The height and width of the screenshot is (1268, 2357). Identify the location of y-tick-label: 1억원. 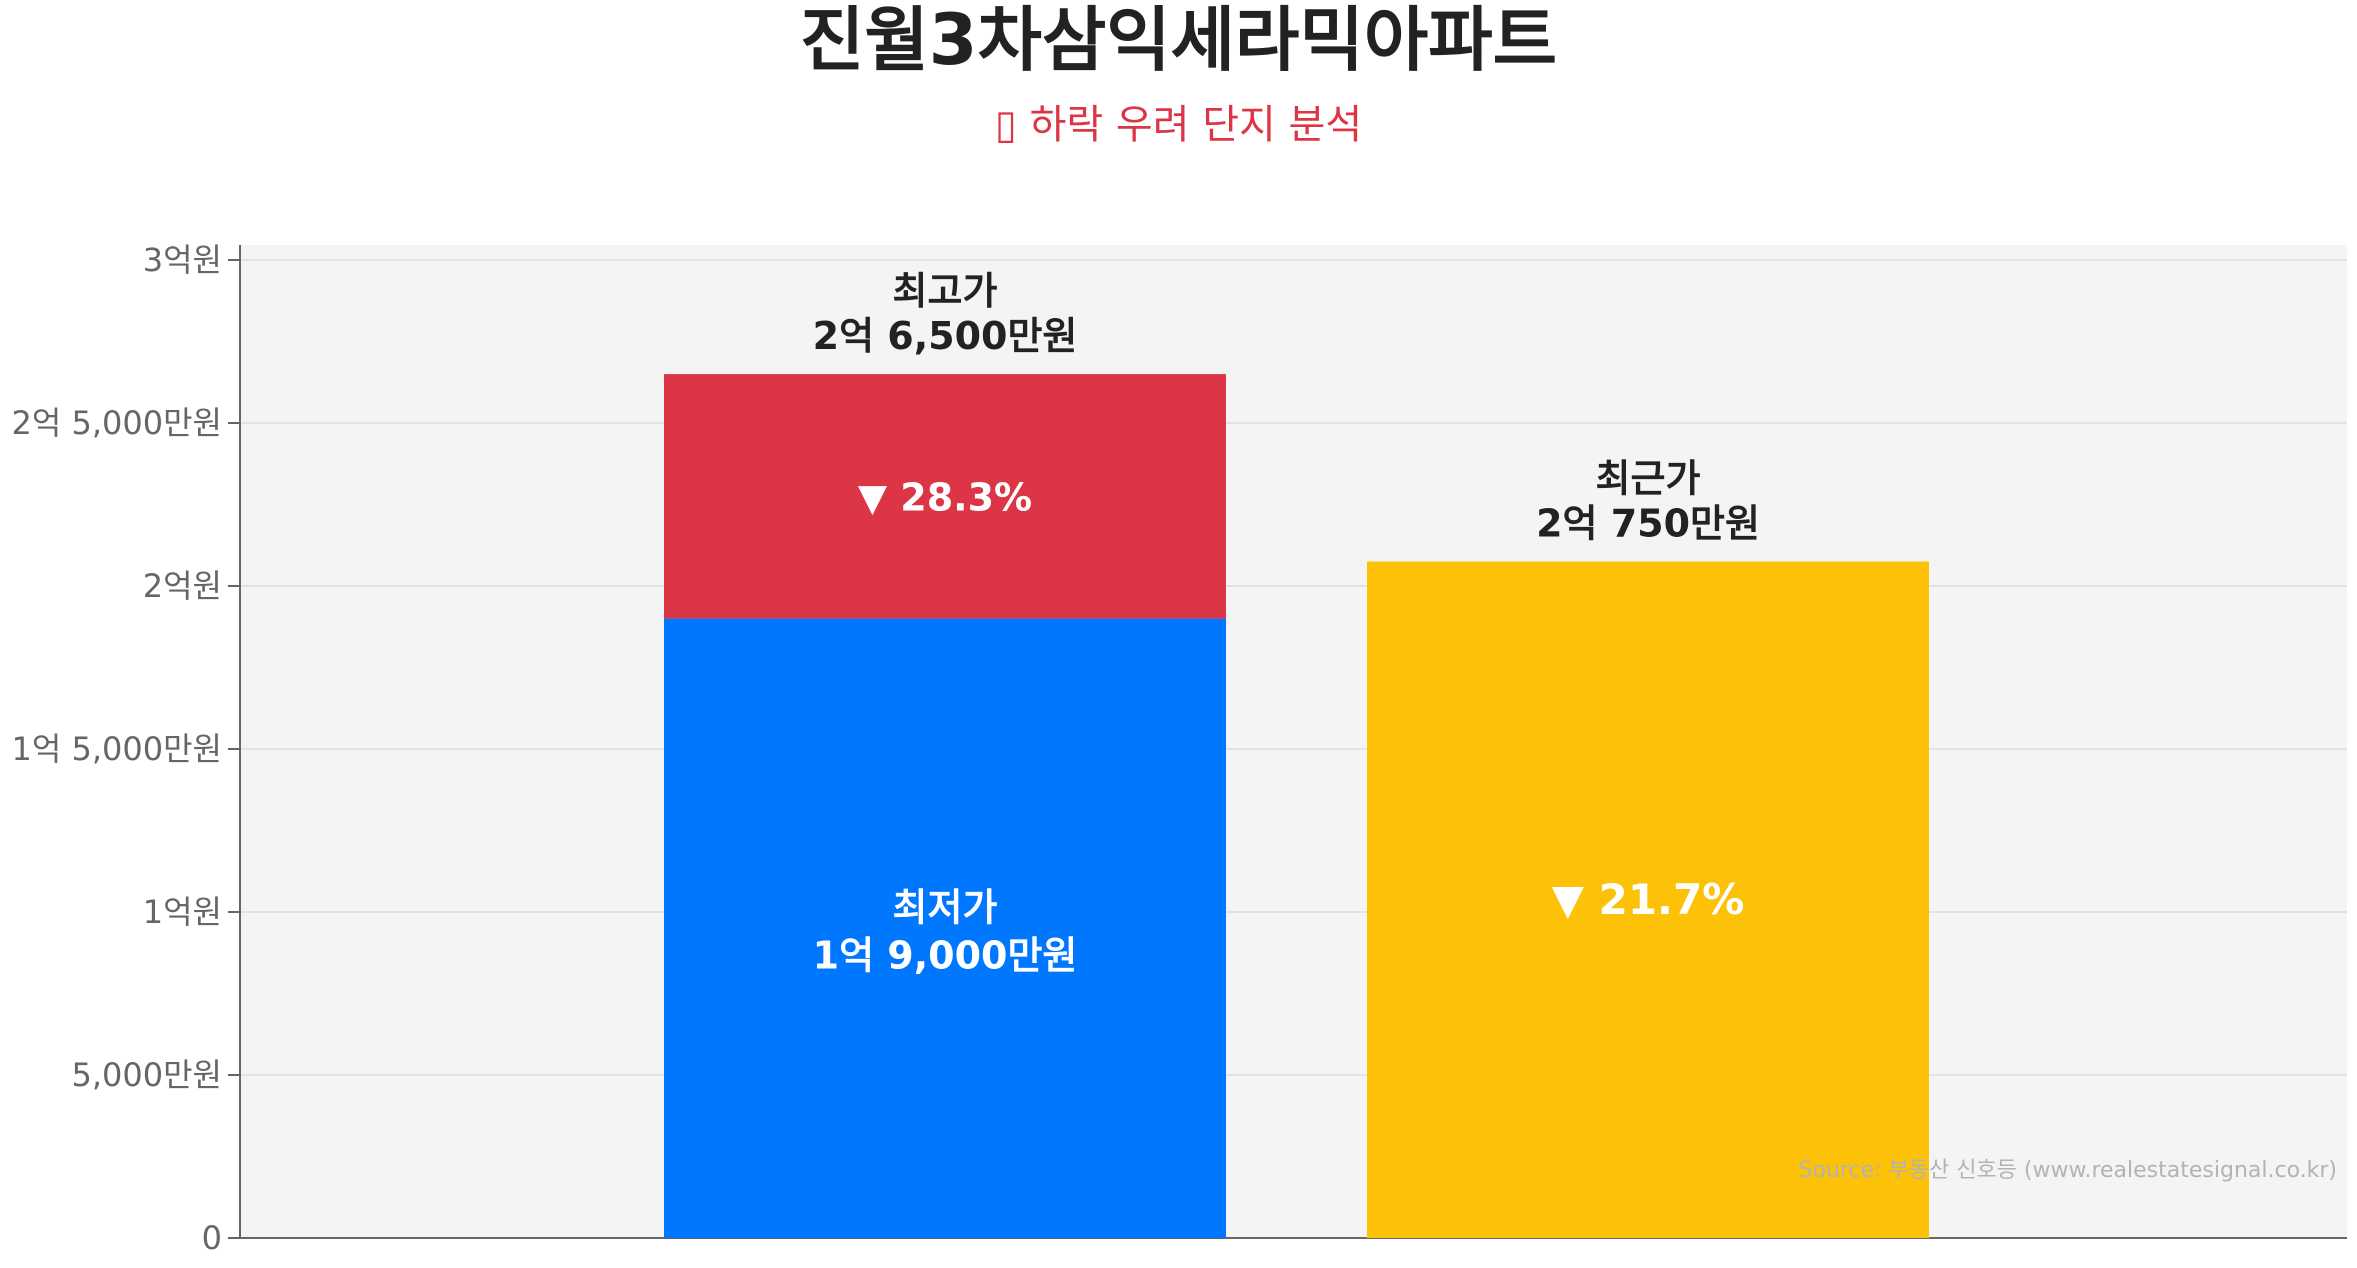
(182, 912).